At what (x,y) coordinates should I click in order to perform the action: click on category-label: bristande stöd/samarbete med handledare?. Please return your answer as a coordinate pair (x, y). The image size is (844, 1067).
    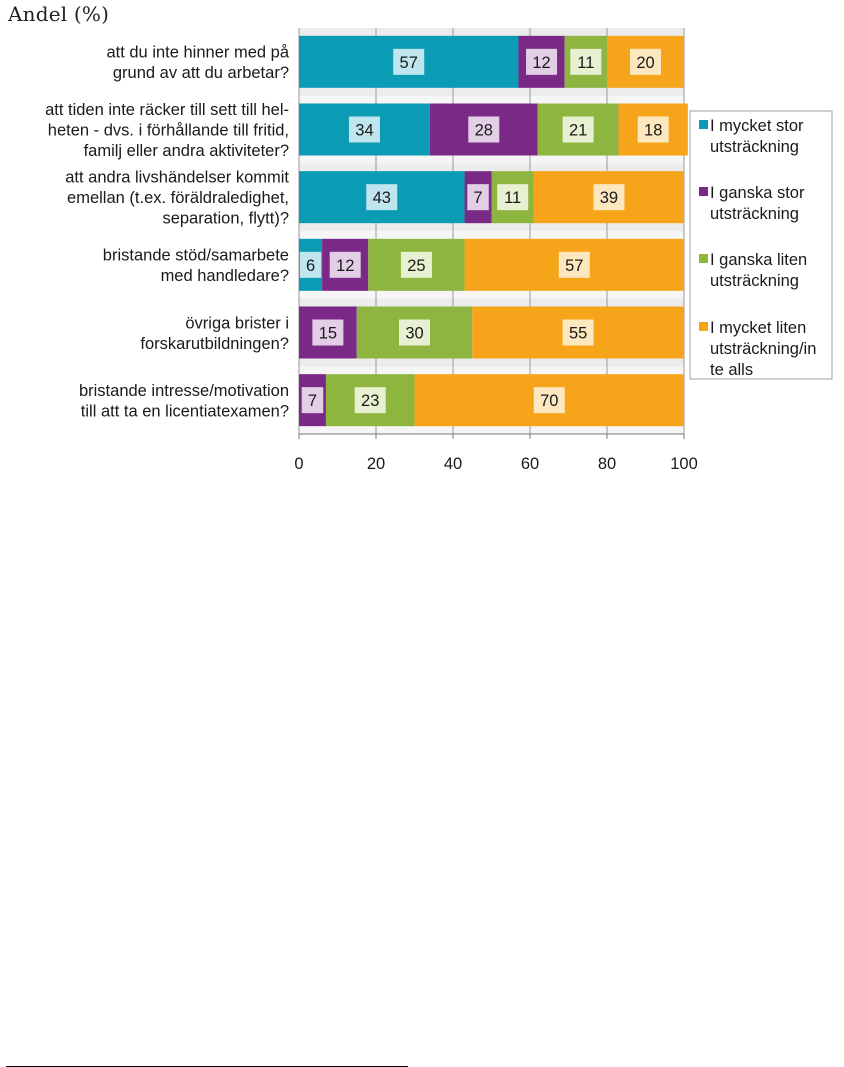
    Looking at the image, I should click on (196, 266).